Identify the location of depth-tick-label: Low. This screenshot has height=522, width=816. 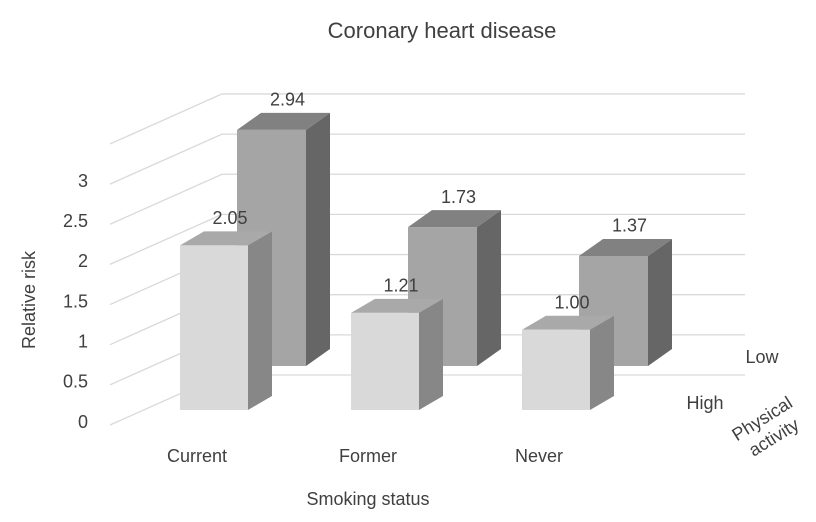
(762, 357).